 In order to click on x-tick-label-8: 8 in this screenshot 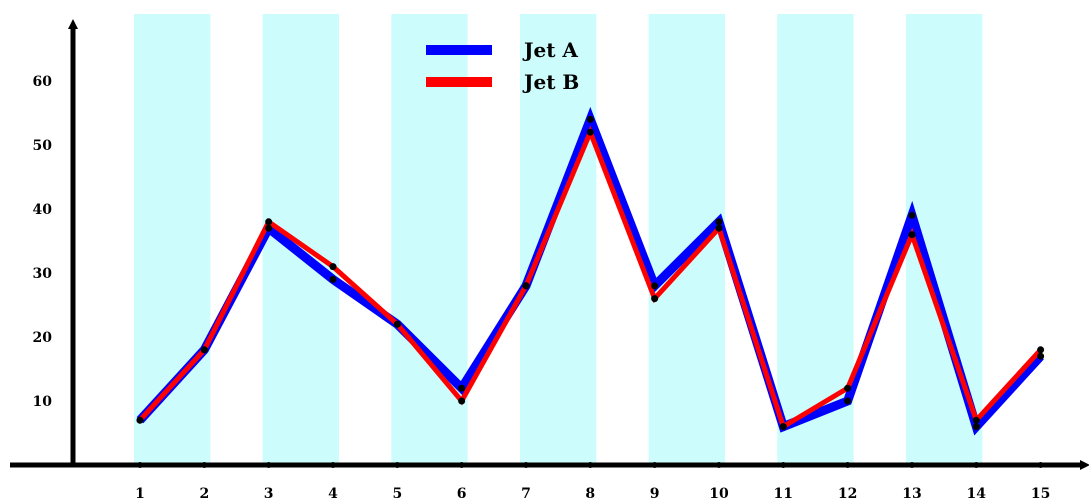, I will do `click(590, 494)`.